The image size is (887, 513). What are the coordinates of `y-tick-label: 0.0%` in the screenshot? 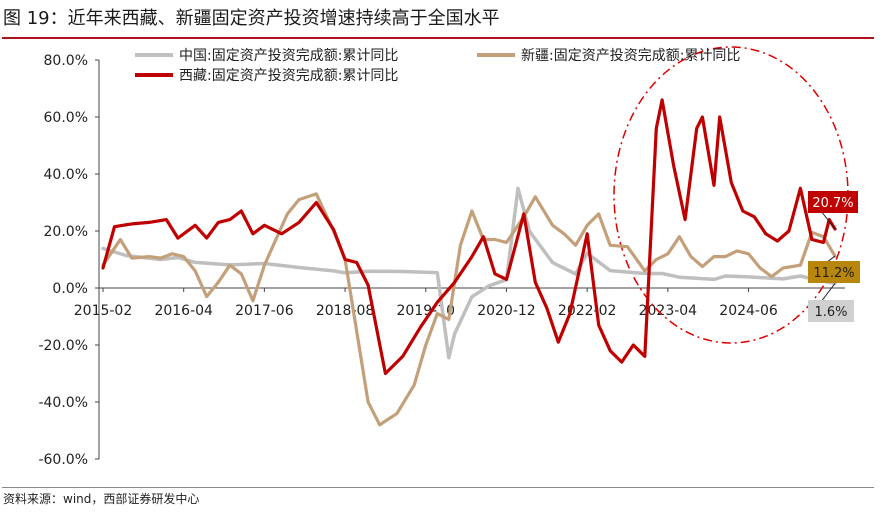 It's located at (70, 289).